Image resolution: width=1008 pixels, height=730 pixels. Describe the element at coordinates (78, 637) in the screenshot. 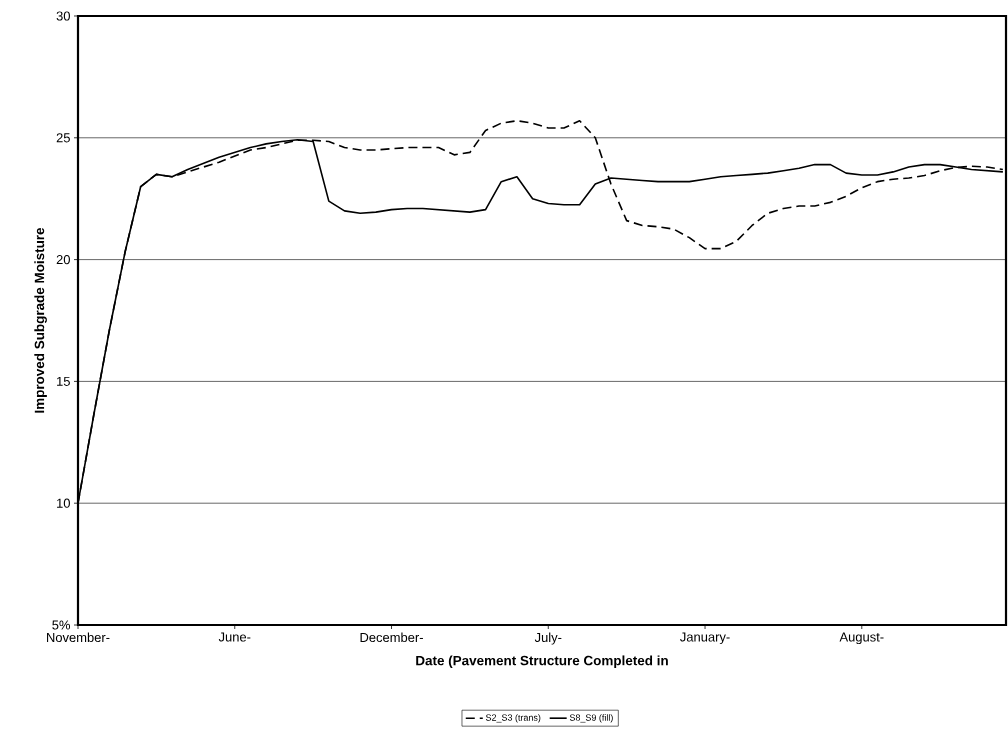

I see `x-tick-label: November-` at that location.